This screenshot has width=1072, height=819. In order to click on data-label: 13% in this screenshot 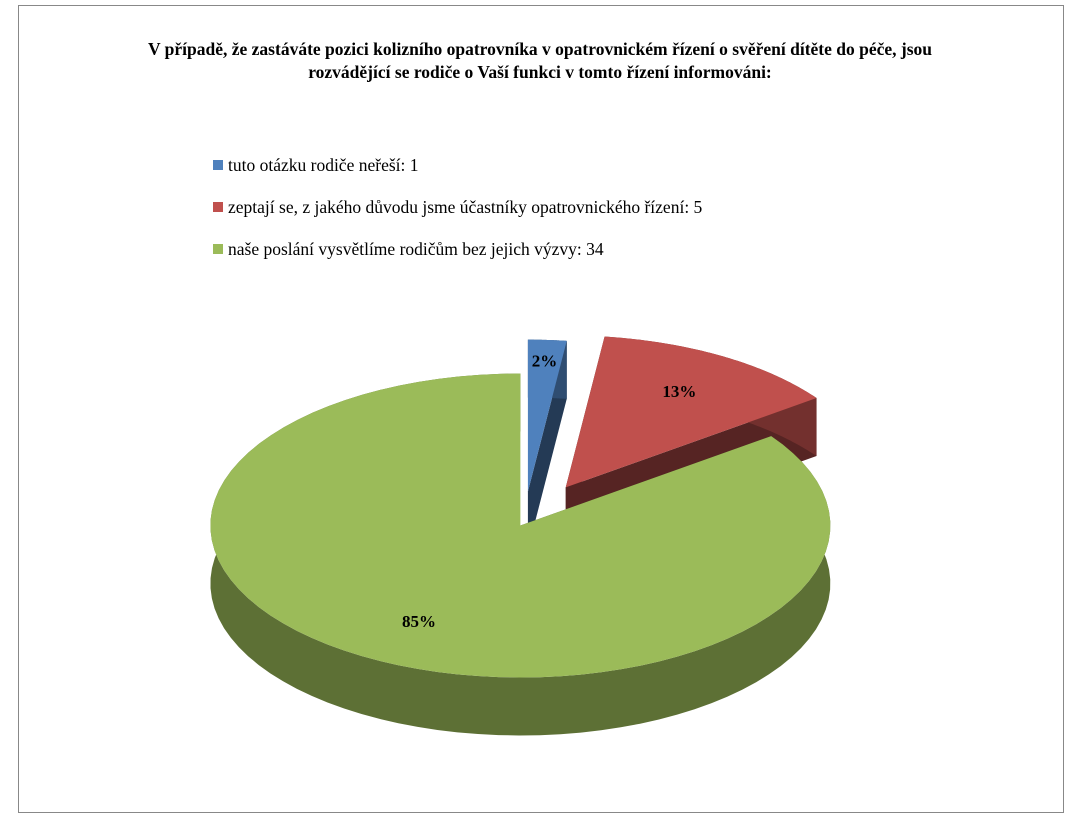, I will do `click(679, 391)`.